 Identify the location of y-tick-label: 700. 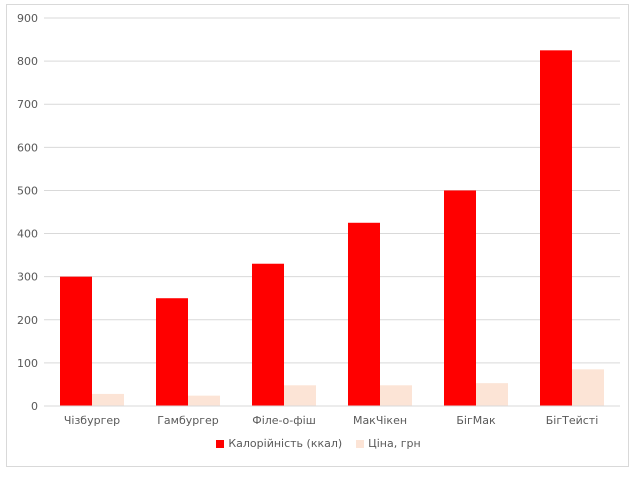
(27, 104).